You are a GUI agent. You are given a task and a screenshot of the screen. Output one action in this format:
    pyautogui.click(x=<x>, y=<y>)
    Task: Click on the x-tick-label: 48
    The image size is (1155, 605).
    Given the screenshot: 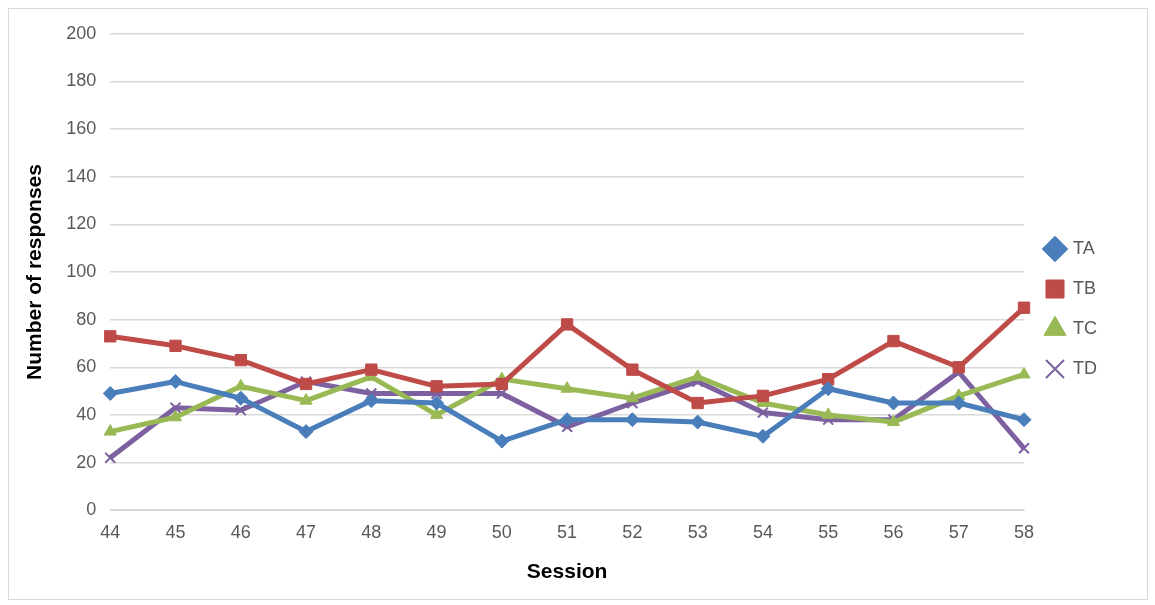 What is the action you would take?
    pyautogui.click(x=371, y=531)
    